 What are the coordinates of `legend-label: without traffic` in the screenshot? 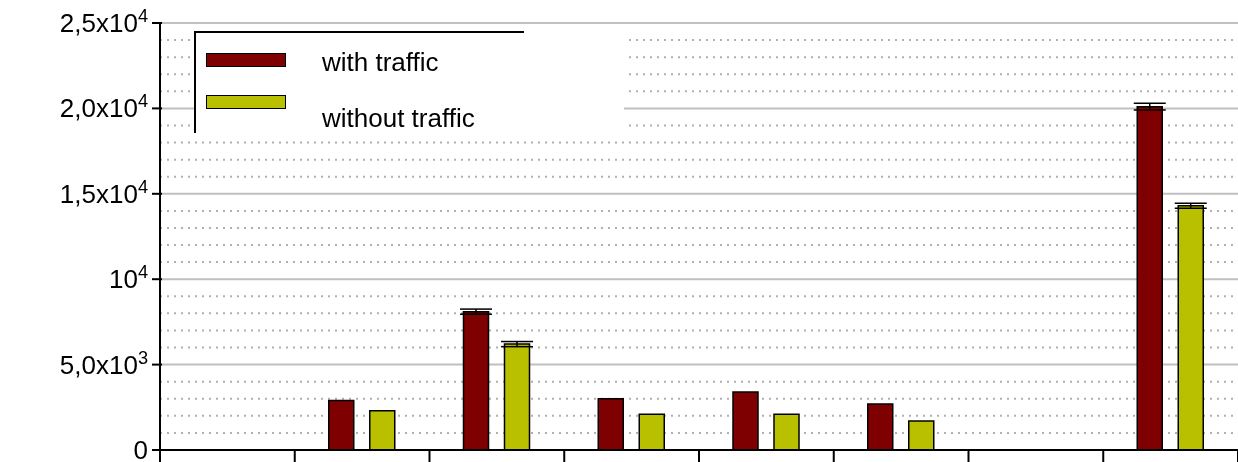 It's located at (398, 118).